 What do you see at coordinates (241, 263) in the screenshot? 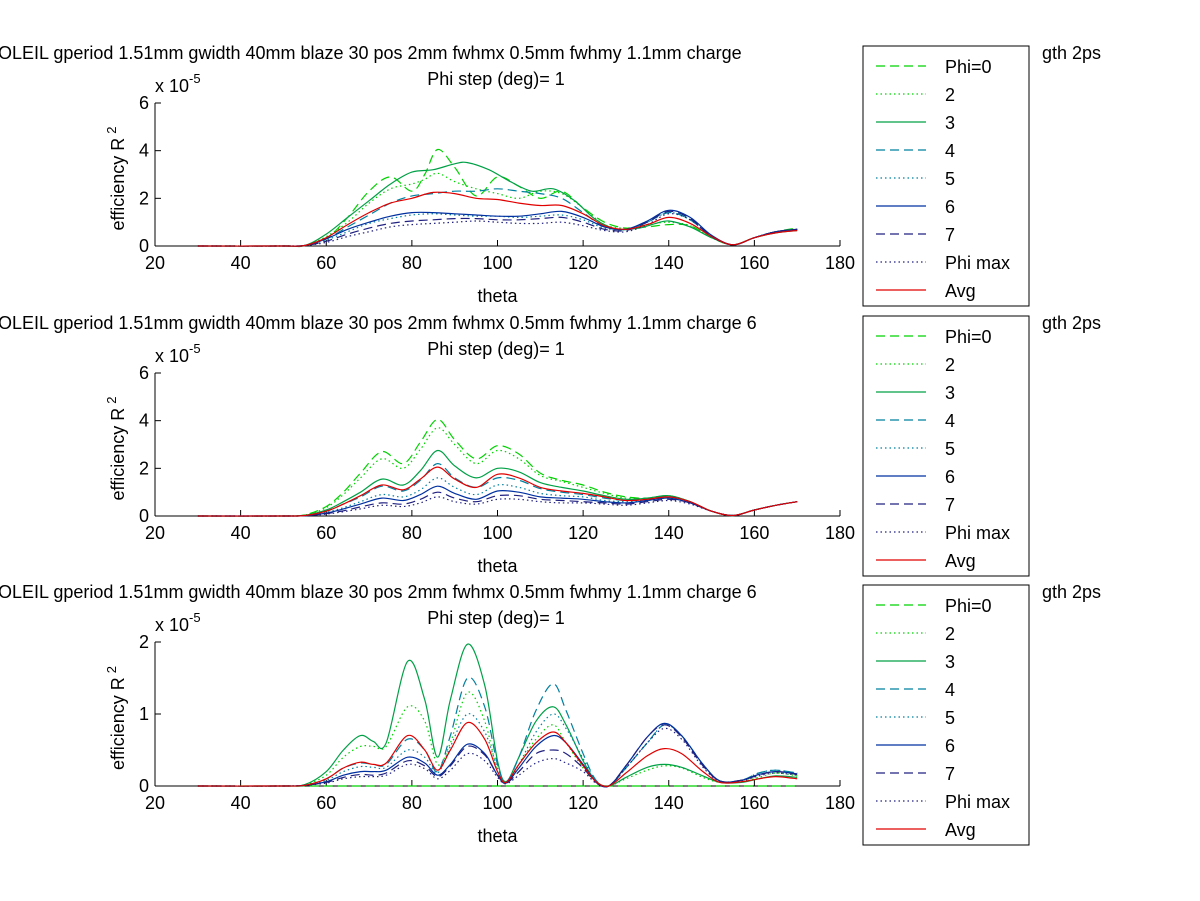
I see `x-tick-label: 40` at bounding box center [241, 263].